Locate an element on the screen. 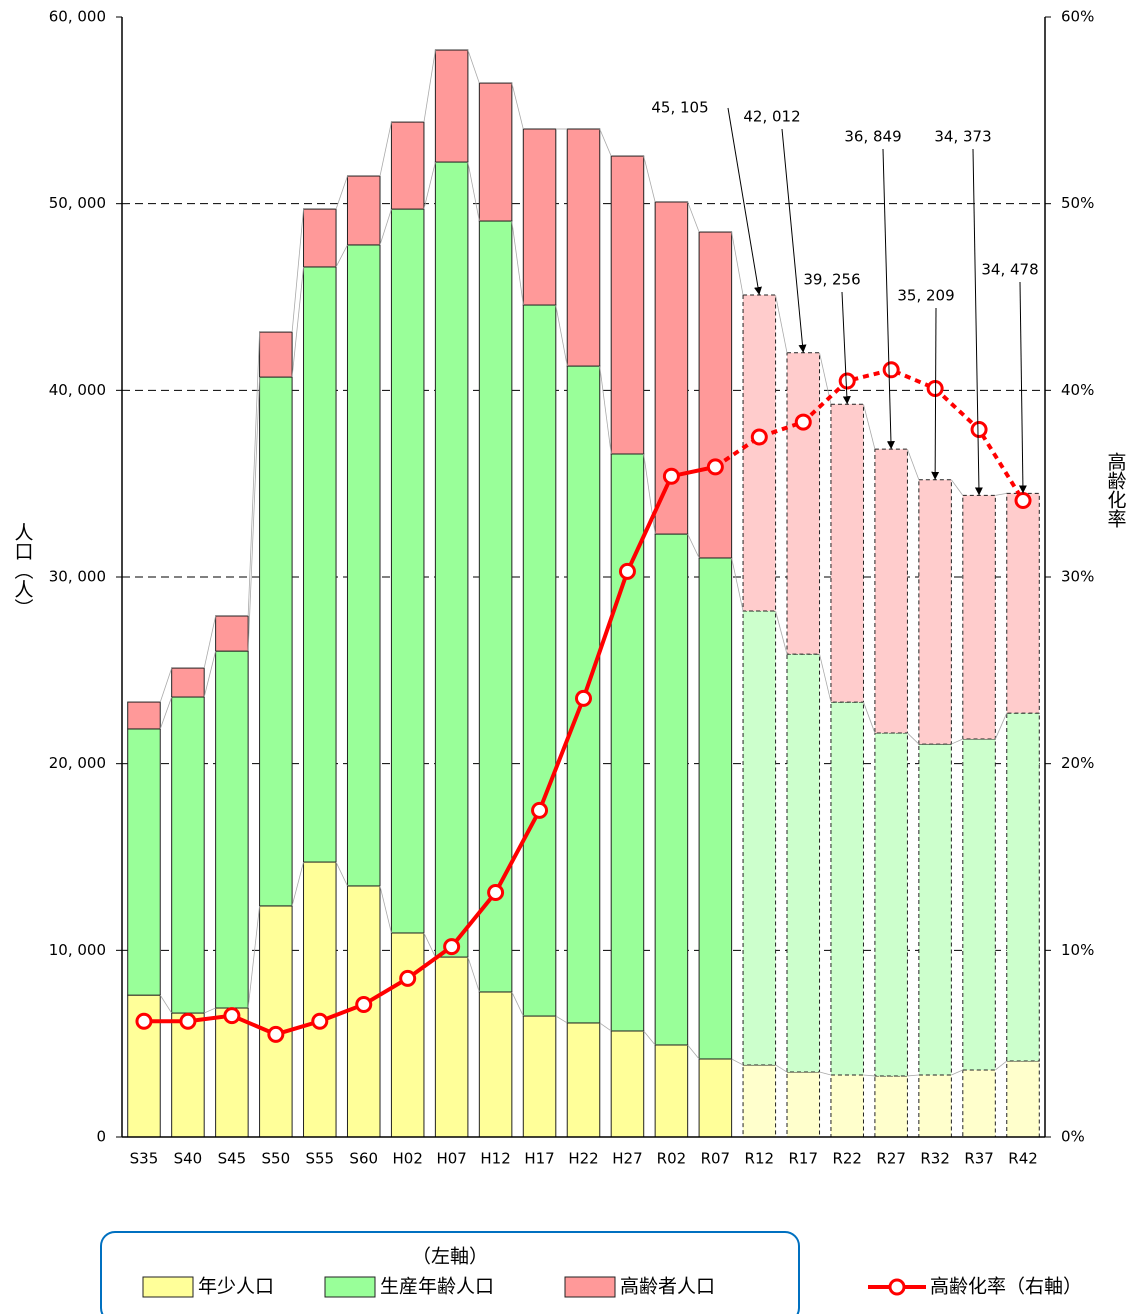 The height and width of the screenshot is (1314, 1131). x-tick-label: R42 is located at coordinates (1023, 1159).